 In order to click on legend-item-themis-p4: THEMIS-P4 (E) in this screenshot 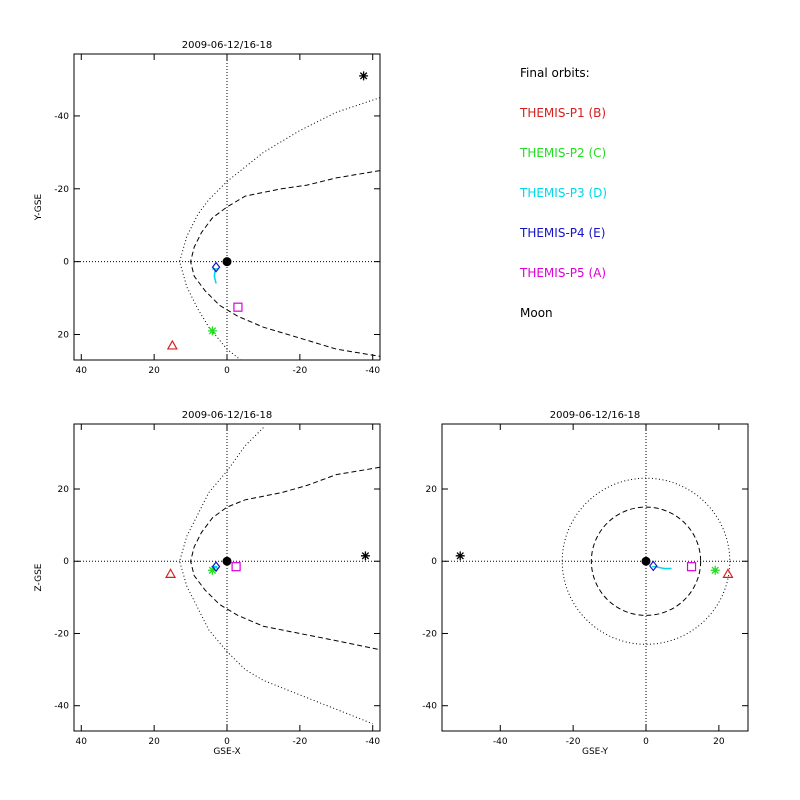, I will do `click(563, 233)`.